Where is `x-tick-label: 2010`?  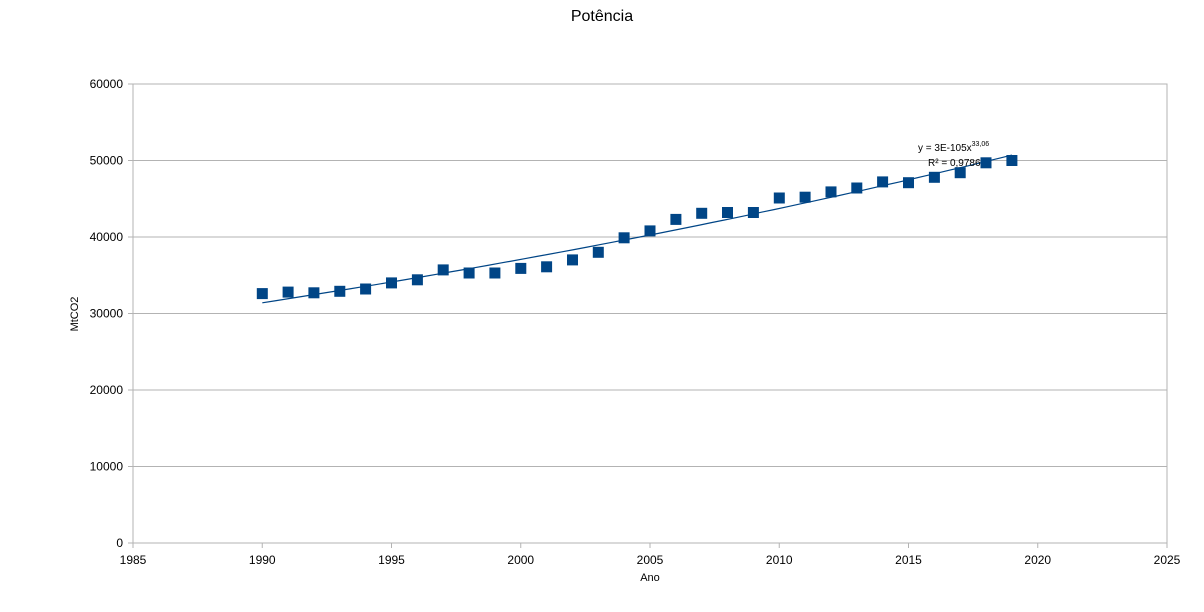
x-tick-label: 2010 is located at coordinates (779, 560).